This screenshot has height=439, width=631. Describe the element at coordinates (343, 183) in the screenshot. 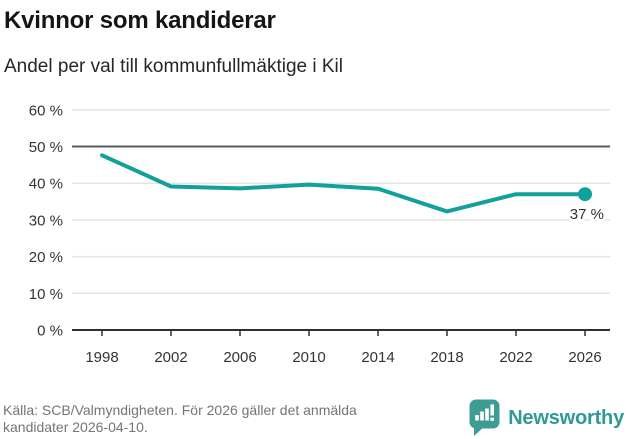

I see `data-line` at that location.